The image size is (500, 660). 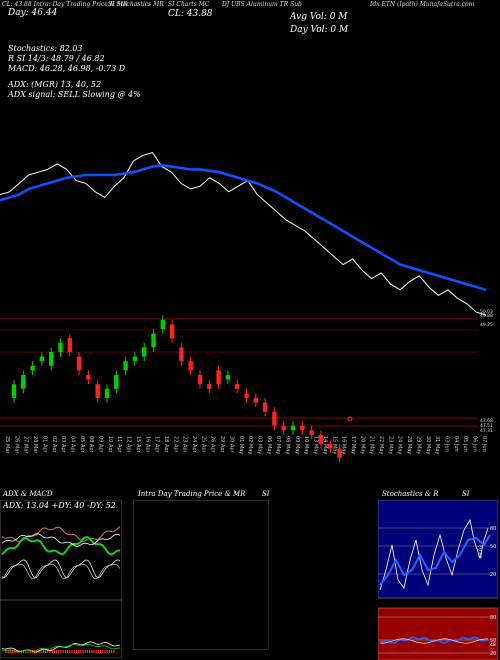 What do you see at coordinates (147, 445) in the screenshot?
I see `date-tick-label: 16 Apr` at bounding box center [147, 445].